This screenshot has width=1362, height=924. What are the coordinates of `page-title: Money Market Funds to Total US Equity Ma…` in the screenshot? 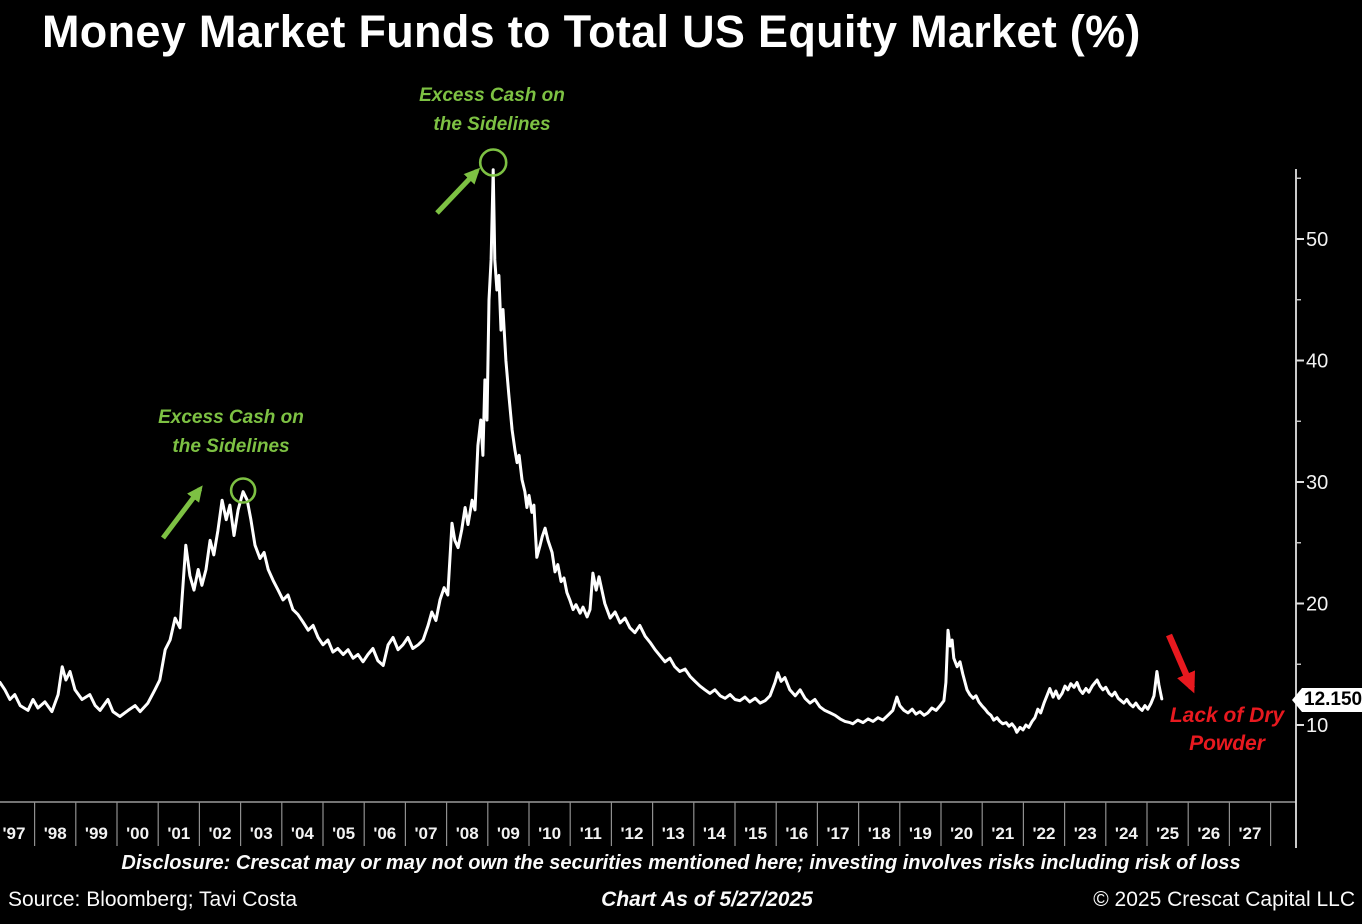 It's located at (591, 31).